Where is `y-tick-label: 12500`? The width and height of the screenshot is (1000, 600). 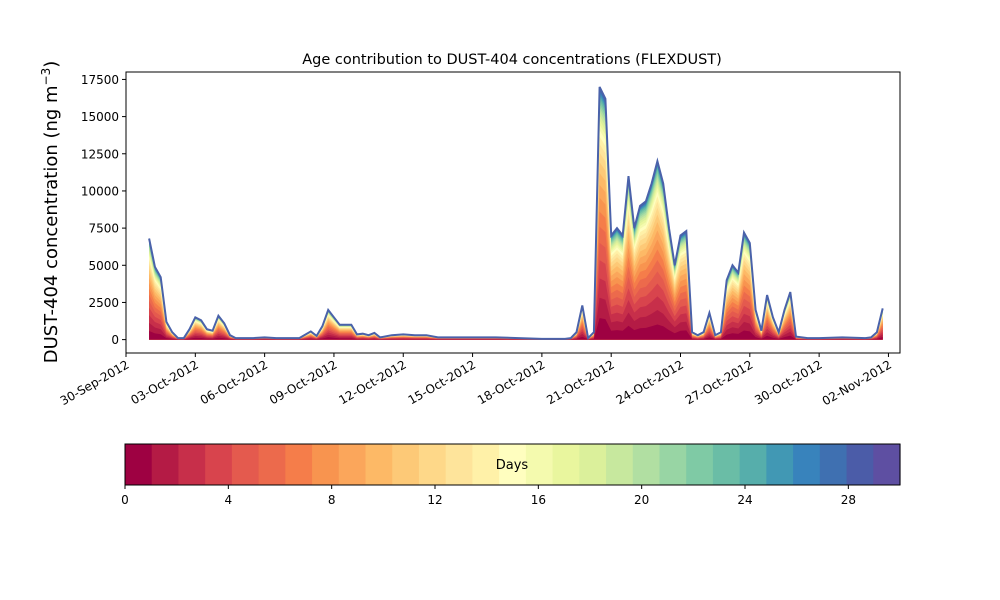 y-tick-label: 12500 is located at coordinates (100, 154).